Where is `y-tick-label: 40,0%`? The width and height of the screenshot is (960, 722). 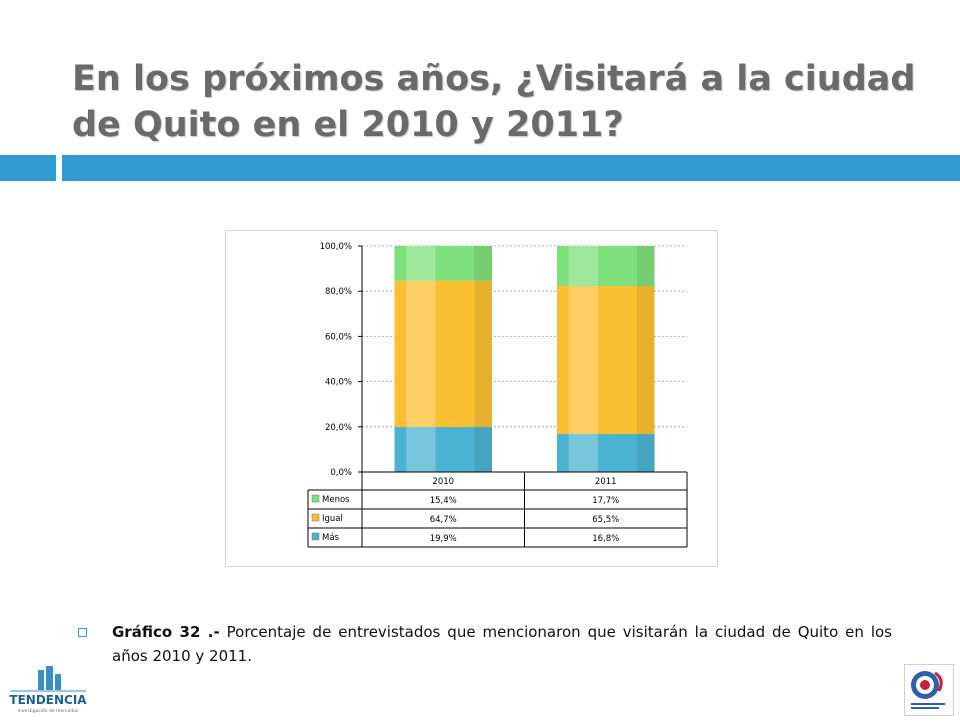 y-tick-label: 40,0% is located at coordinates (338, 383).